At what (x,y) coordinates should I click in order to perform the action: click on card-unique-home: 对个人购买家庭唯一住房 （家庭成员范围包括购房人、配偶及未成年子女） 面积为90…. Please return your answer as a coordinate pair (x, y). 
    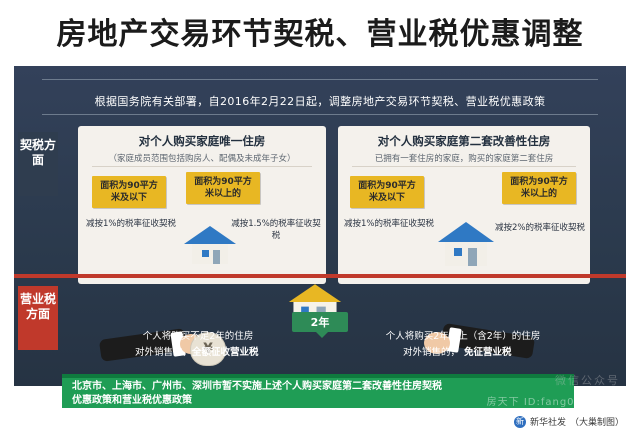
    Looking at the image, I should click on (202, 205).